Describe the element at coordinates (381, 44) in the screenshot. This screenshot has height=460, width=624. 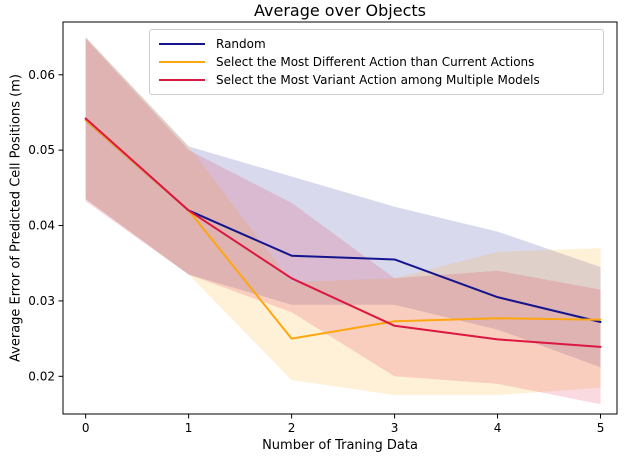
I see `legend-item-random: Random` at that location.